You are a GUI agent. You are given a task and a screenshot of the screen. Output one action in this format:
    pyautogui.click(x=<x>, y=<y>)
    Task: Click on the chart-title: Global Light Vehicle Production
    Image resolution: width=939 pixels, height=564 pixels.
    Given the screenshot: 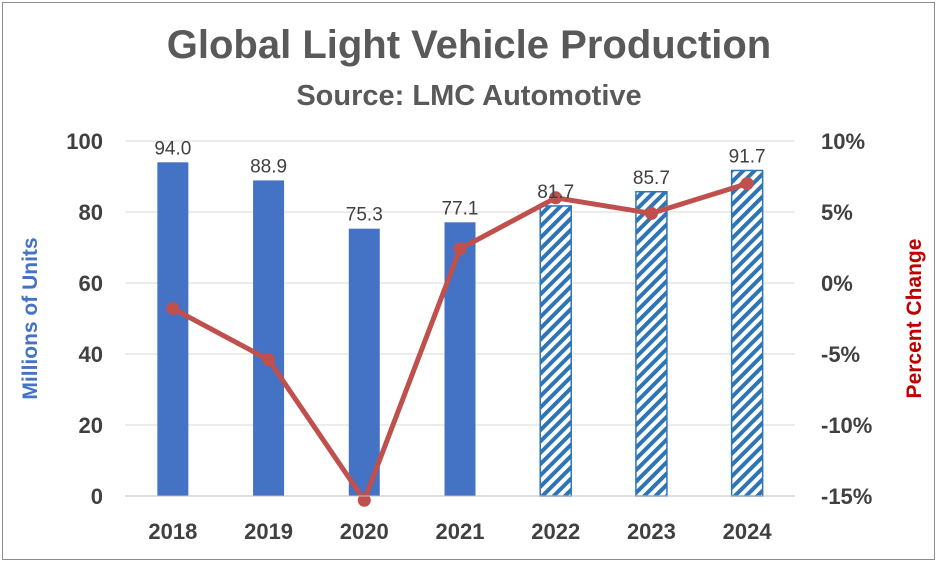 What is the action you would take?
    pyautogui.click(x=469, y=45)
    